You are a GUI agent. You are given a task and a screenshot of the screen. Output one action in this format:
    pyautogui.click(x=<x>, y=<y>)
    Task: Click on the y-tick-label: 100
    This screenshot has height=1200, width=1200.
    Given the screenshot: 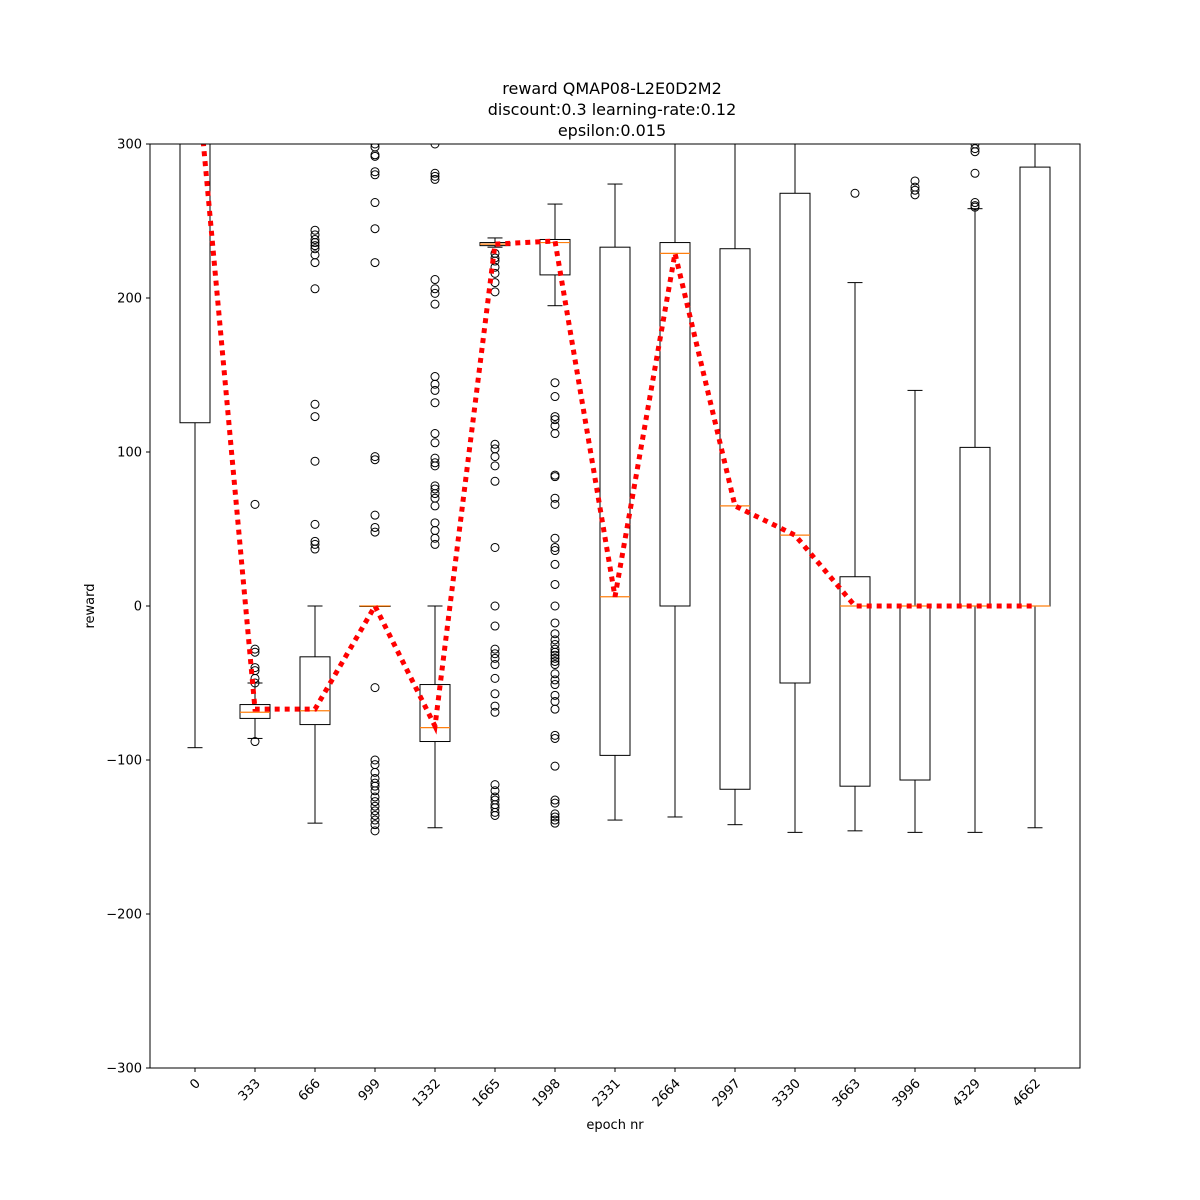 What is the action you would take?
    pyautogui.click(x=129, y=453)
    